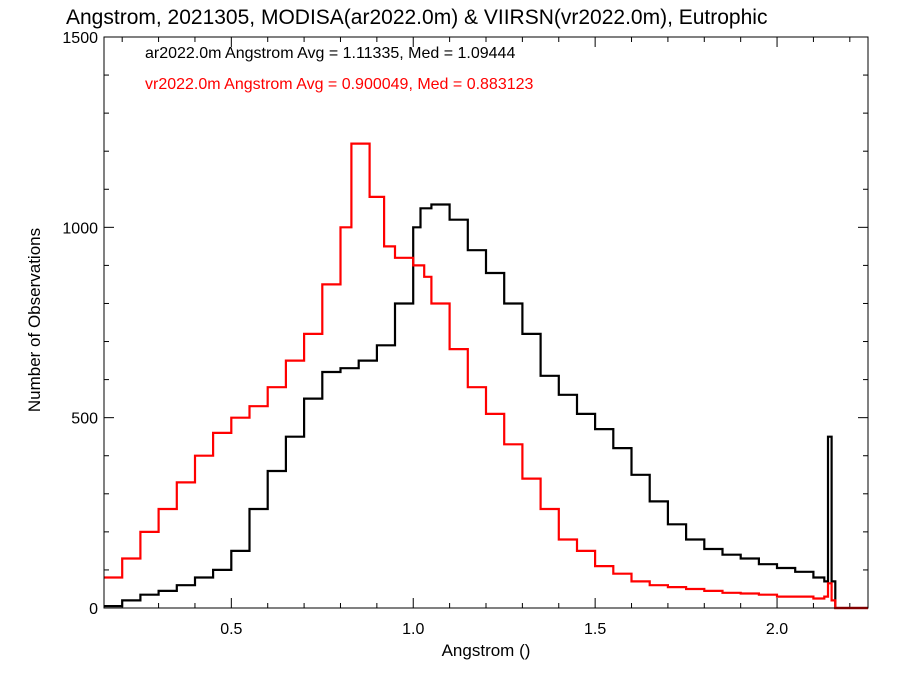 The image size is (900, 675). I want to click on y-tick-label: 1500, so click(80, 38).